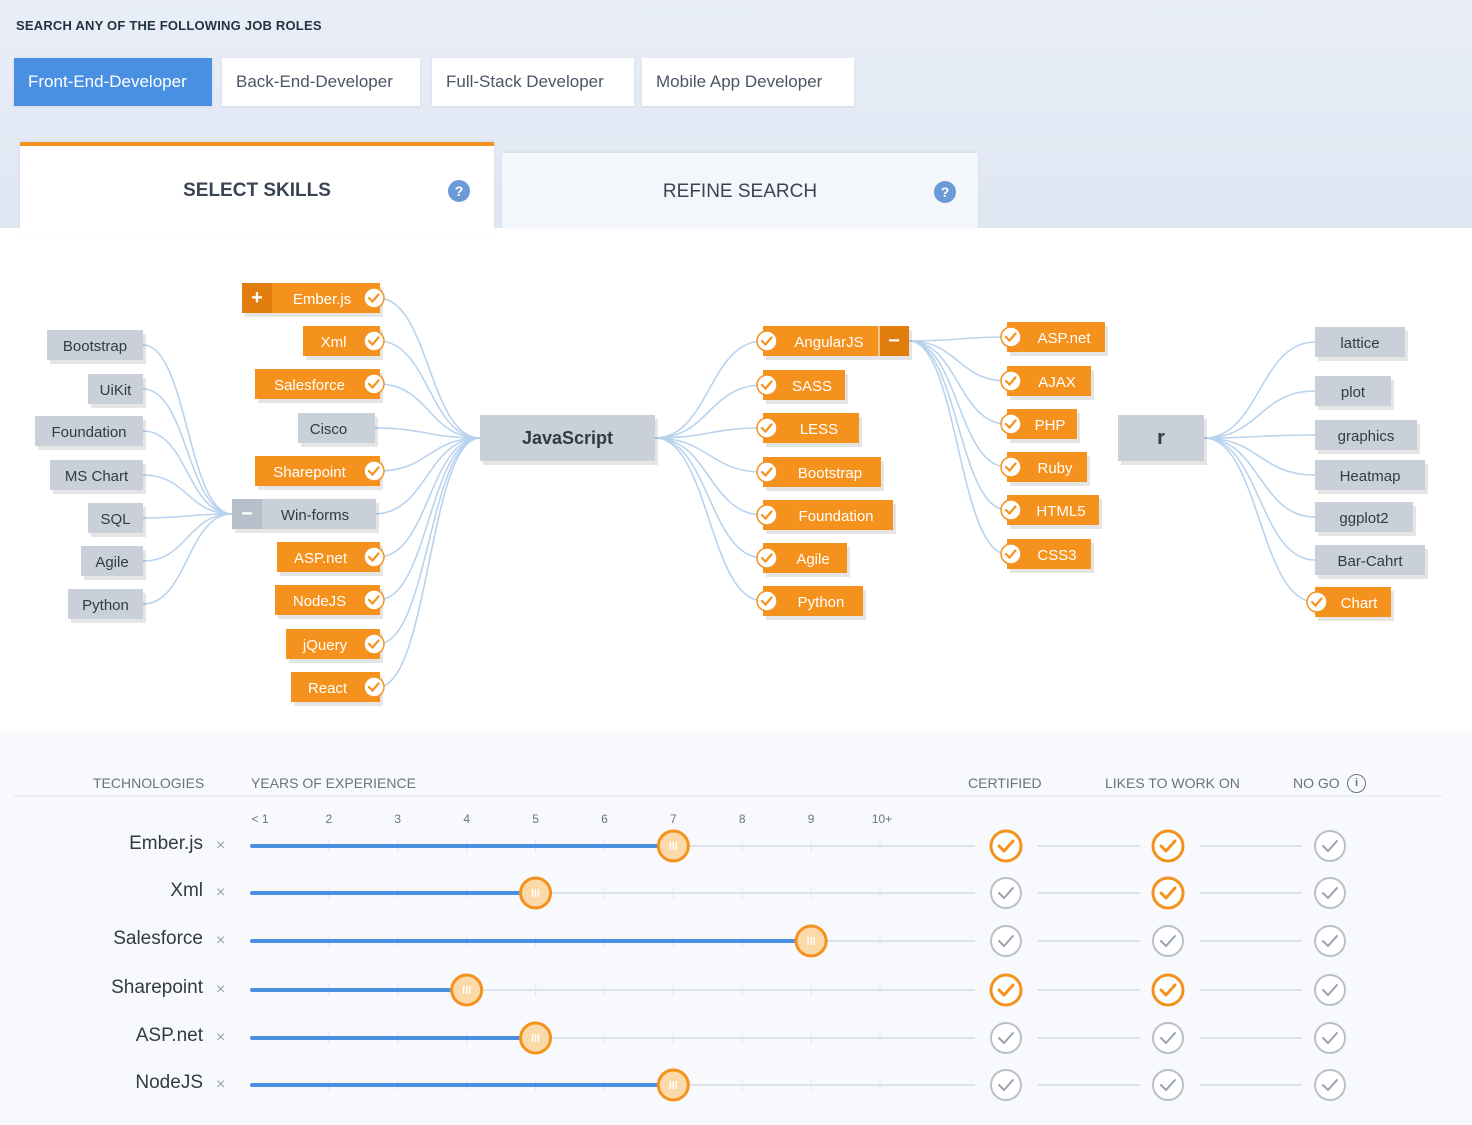 This screenshot has height=1125, width=1472. What do you see at coordinates (113, 82) in the screenshot?
I see `role-front-end-developer: Front-End-Developer` at bounding box center [113, 82].